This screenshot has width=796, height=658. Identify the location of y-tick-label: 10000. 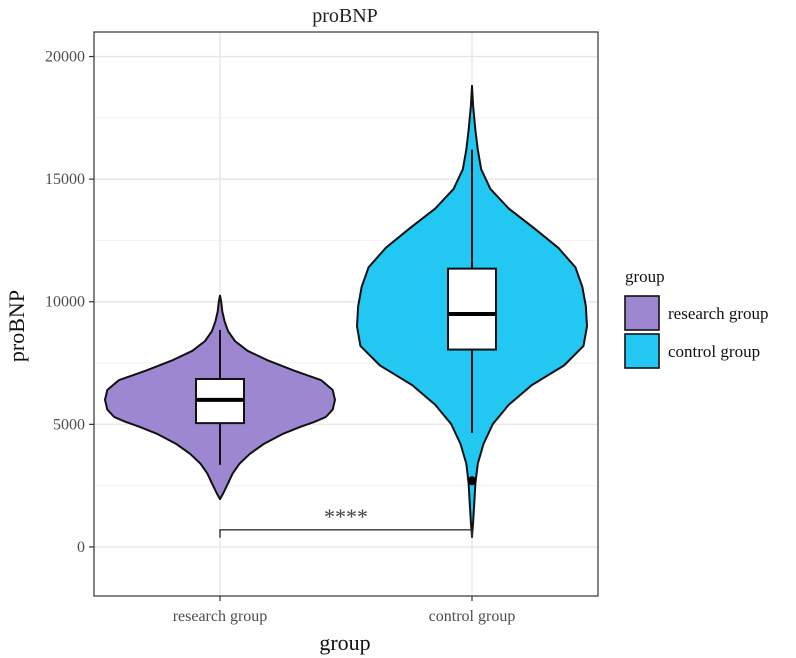
(65, 302).